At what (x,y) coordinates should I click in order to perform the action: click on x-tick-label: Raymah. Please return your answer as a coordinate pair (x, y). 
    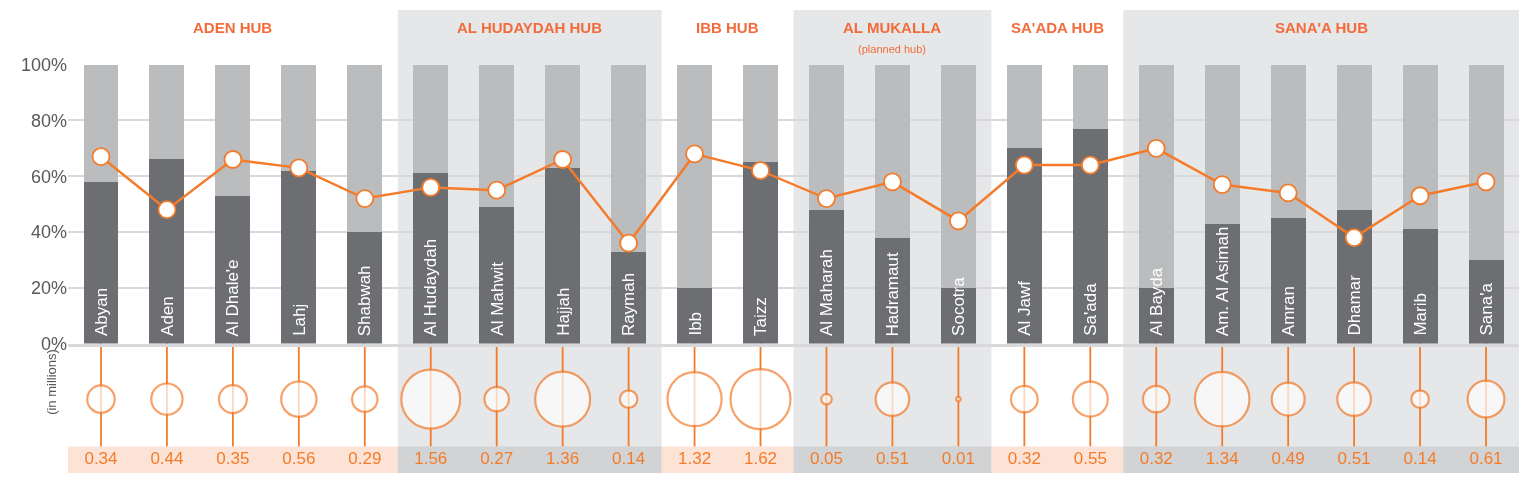
    Looking at the image, I should click on (629, 304).